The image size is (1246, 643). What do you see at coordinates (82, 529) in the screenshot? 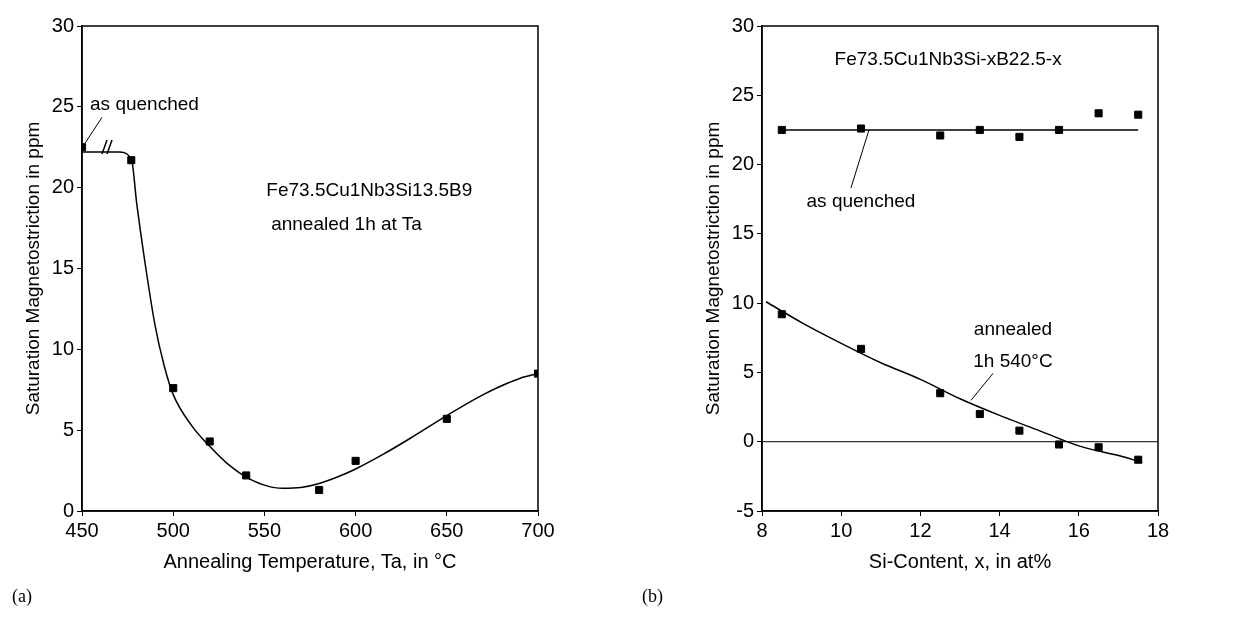
I see `x-tick-label: 450` at bounding box center [82, 529].